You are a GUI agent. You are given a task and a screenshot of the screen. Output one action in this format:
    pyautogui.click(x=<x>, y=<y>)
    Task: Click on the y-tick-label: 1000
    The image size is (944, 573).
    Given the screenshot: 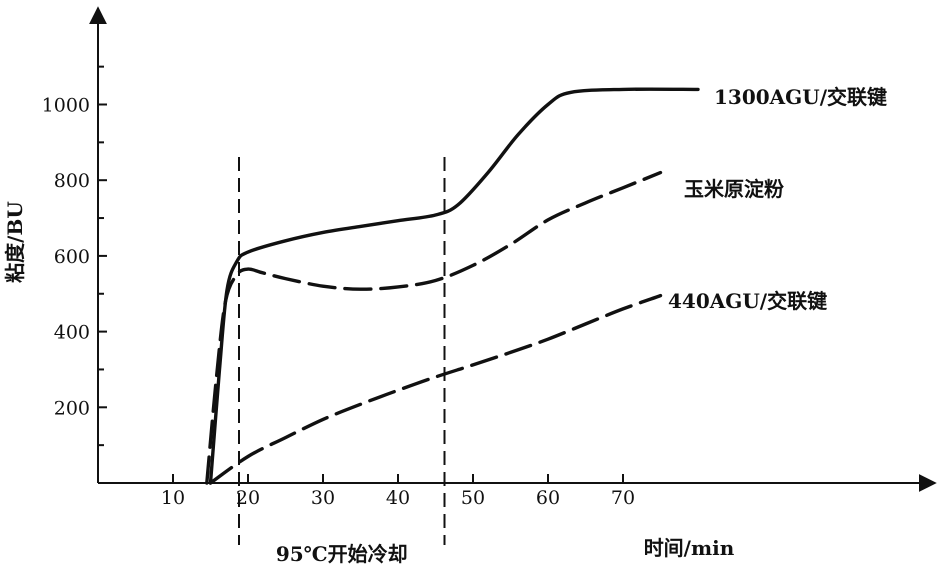 What is the action you would take?
    pyautogui.click(x=66, y=106)
    